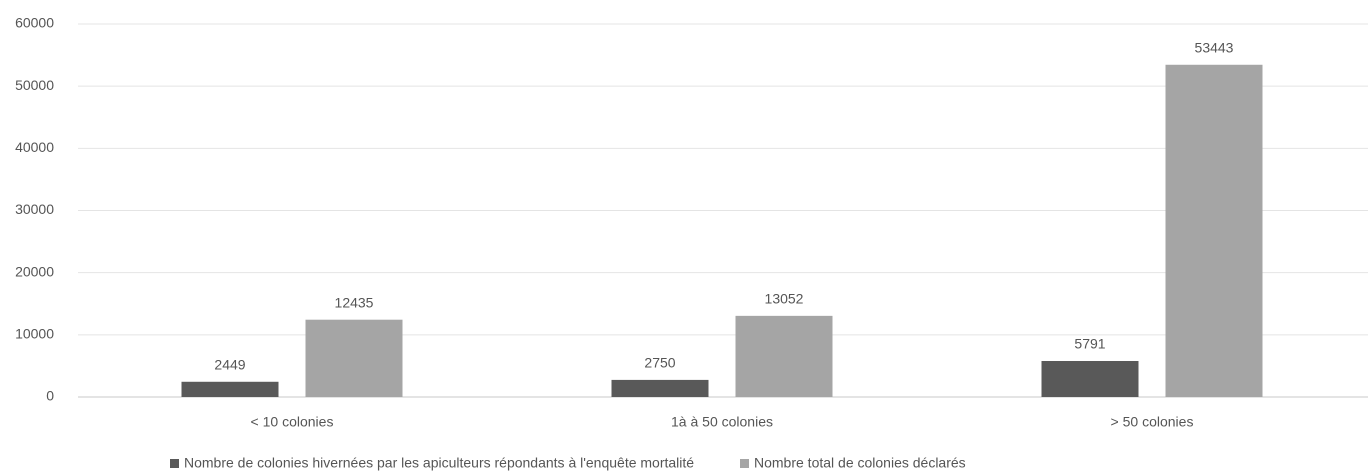 This screenshot has width=1368, height=471. Describe the element at coordinates (34, 85) in the screenshot. I see `y-tick-label: 50000` at that location.